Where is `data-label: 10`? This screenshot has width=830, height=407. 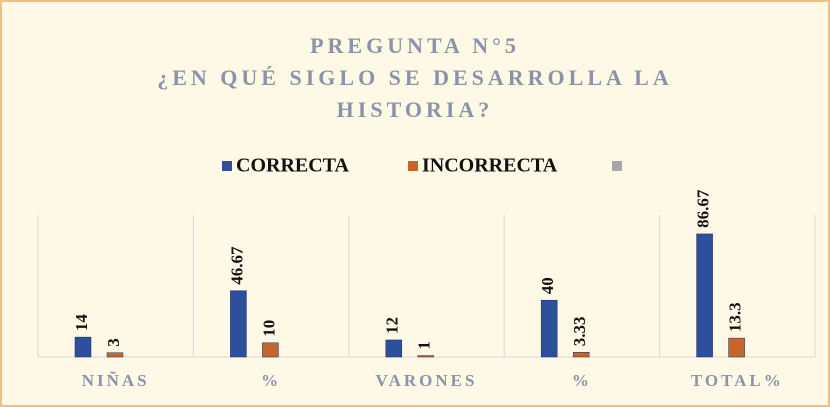
data-label: 10 is located at coordinates (268, 328).